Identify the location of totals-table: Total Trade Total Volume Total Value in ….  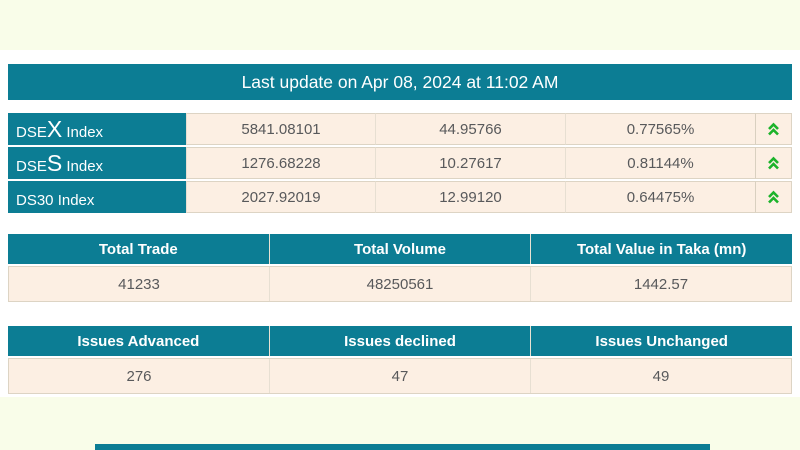
(400, 268).